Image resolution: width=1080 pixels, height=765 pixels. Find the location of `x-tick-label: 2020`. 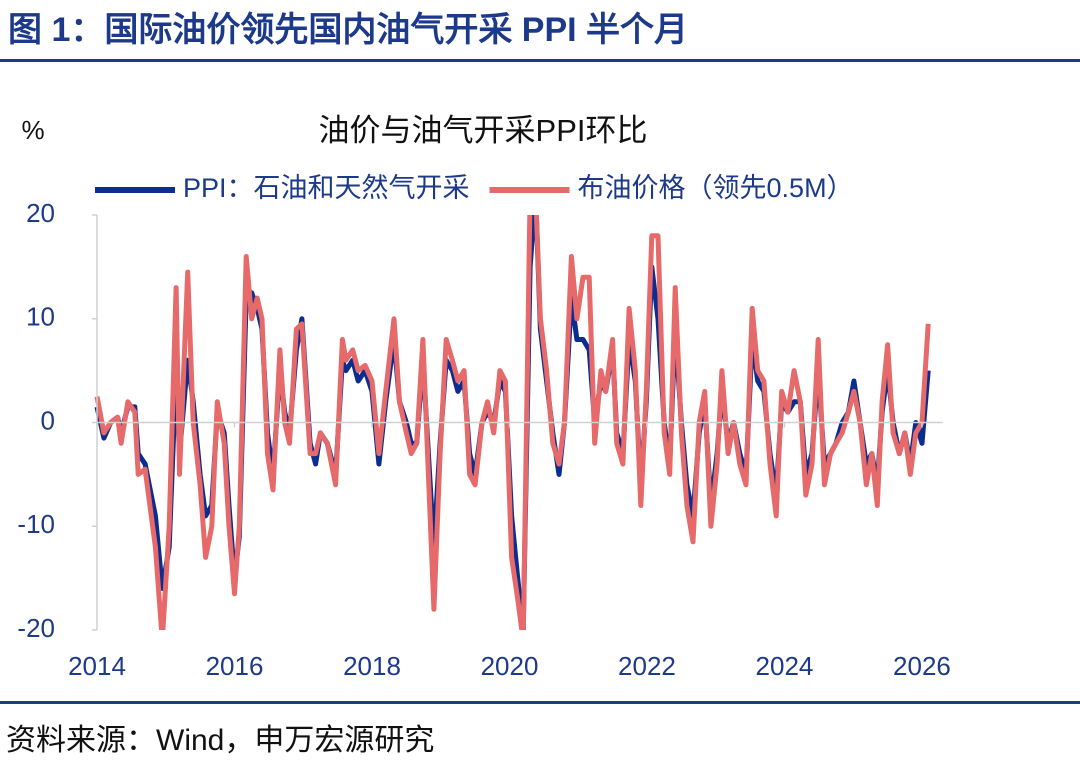

x-tick-label: 2020 is located at coordinates (510, 666).